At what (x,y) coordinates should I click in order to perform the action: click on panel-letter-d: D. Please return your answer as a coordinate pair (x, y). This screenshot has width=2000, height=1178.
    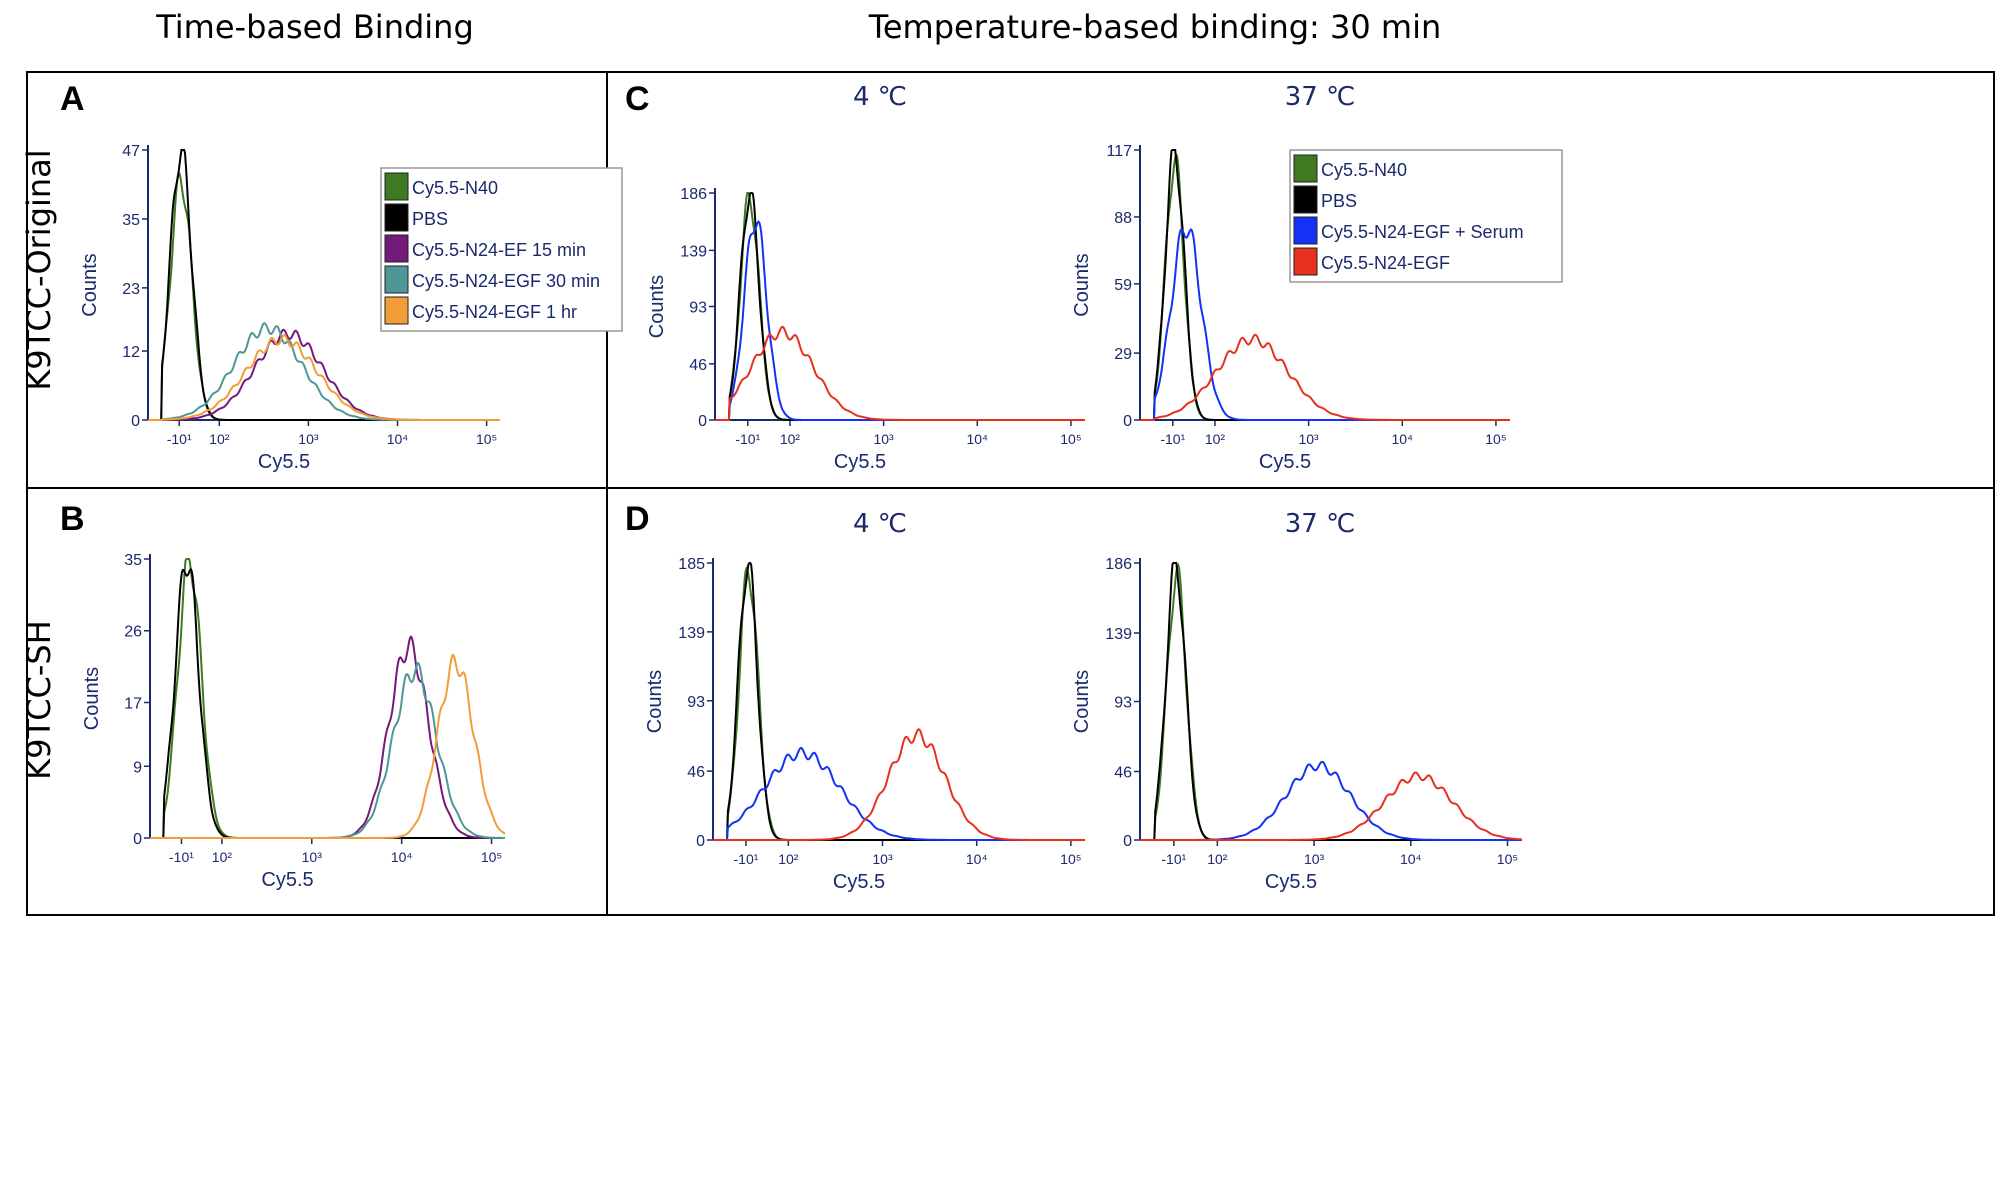
    Looking at the image, I should click on (637, 519).